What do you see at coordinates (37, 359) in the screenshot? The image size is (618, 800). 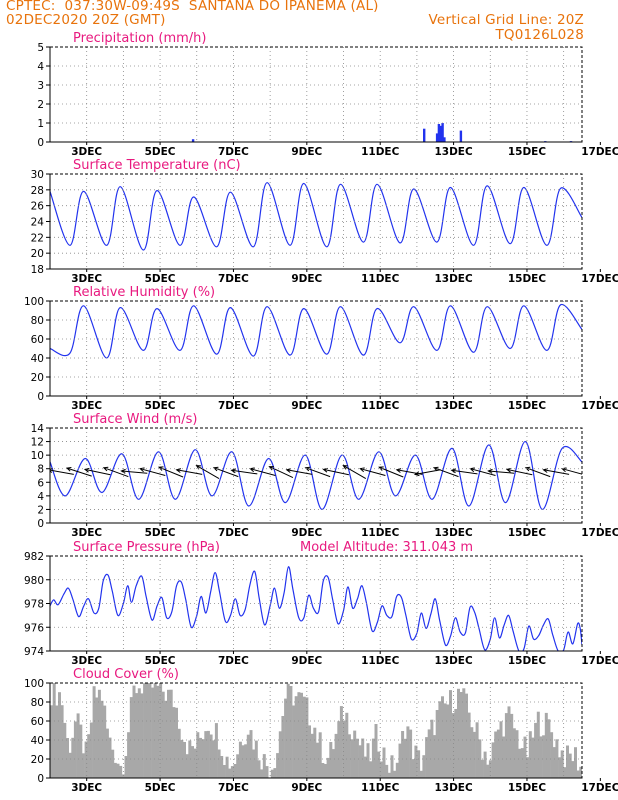 I see `rh-ytick-label: 40` at bounding box center [37, 359].